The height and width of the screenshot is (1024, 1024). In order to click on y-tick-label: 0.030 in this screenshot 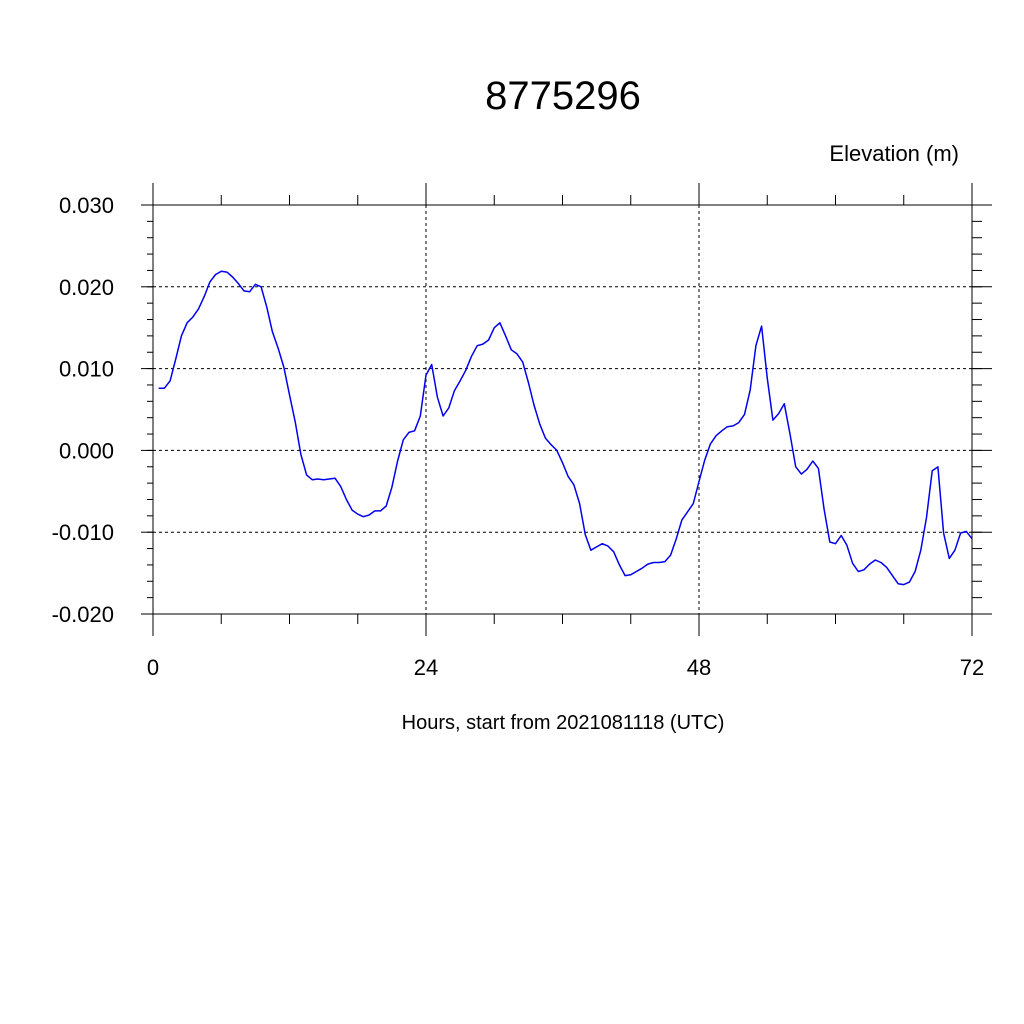, I will do `click(86, 205)`.